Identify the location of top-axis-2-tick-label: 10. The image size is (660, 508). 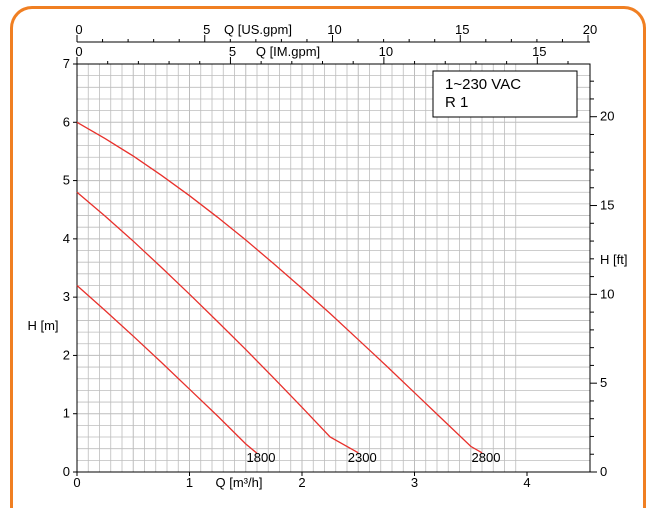
(386, 51).